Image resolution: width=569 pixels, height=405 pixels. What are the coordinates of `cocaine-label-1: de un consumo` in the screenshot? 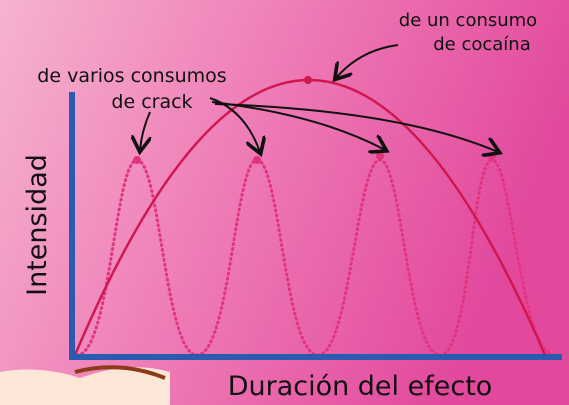 It's located at (468, 20).